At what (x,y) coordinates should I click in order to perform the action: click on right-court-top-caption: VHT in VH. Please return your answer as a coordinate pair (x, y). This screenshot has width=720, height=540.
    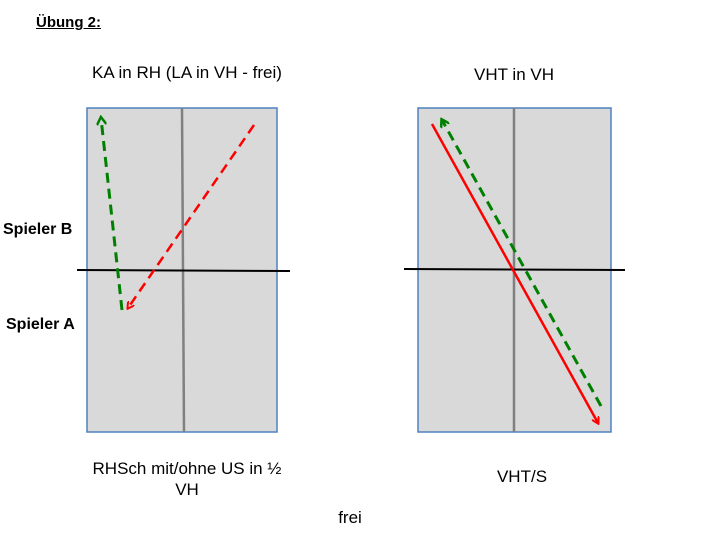
    Looking at the image, I should click on (514, 74).